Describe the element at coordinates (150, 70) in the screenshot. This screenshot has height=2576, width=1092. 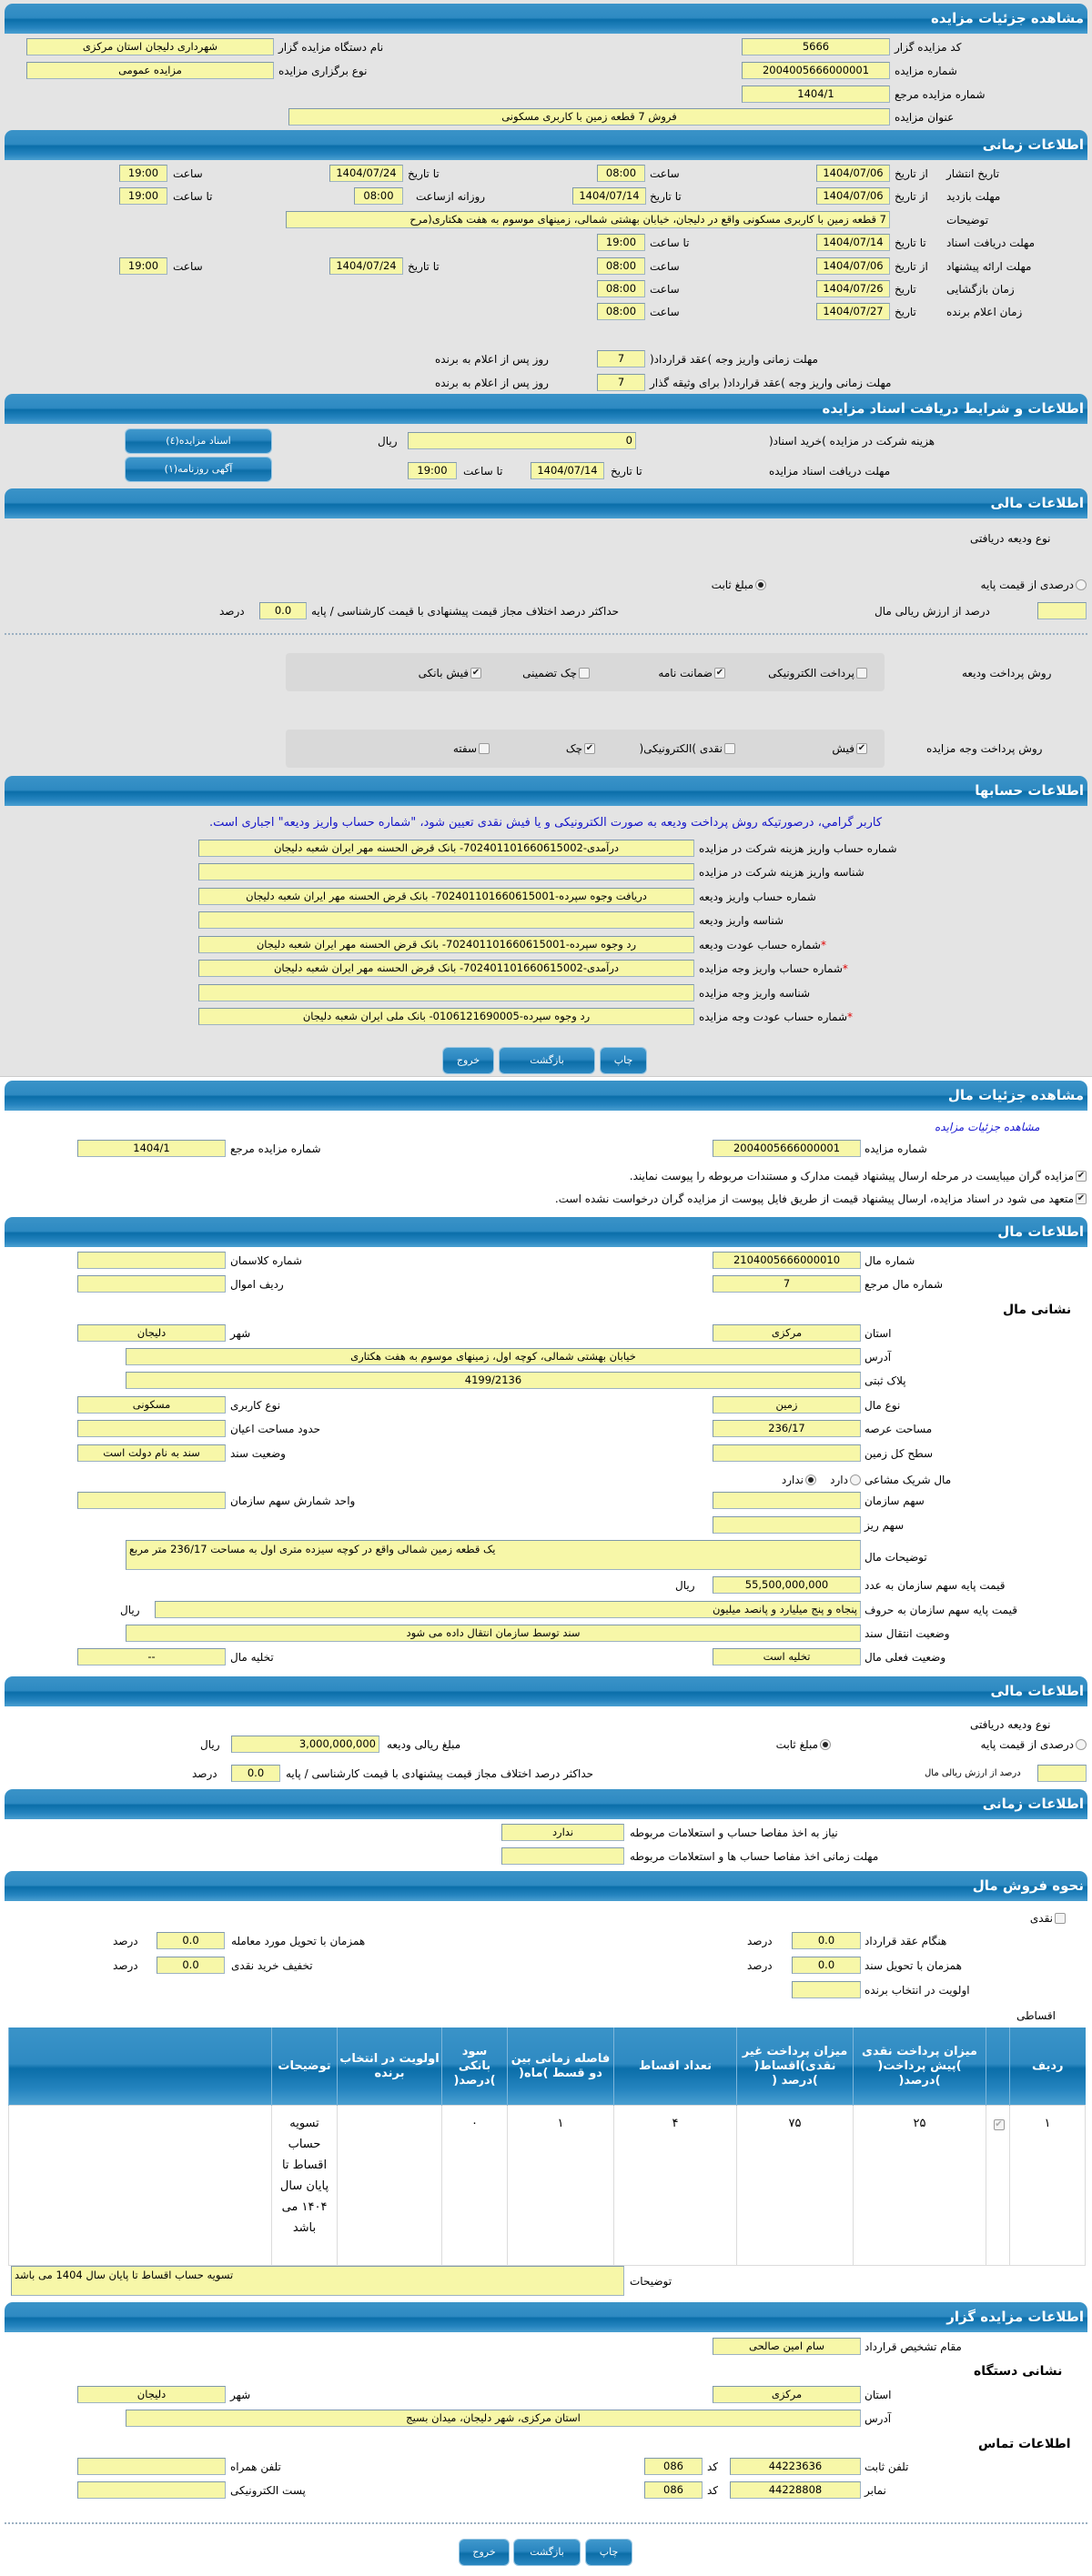
I see `auction-details-type-field: مزایده عمومی` at that location.